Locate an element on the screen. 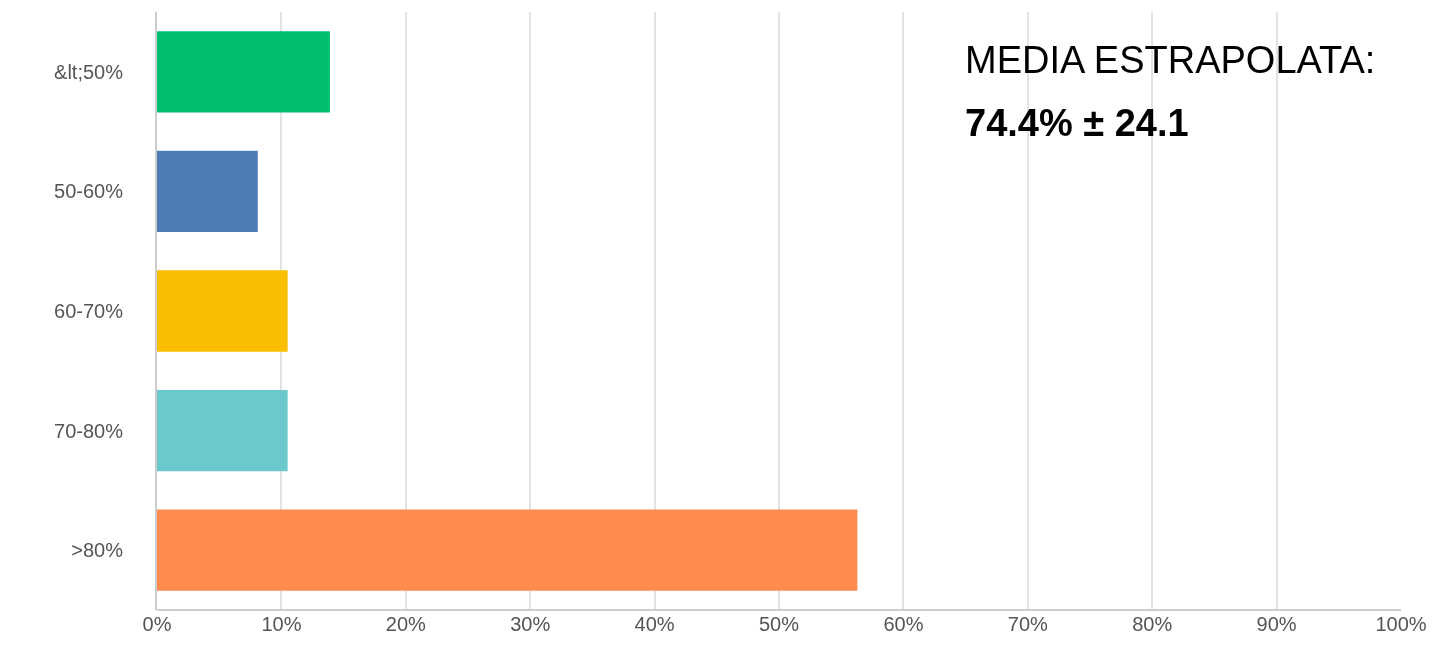 The width and height of the screenshot is (1439, 654). x-tick-label: 30% is located at coordinates (530, 624).